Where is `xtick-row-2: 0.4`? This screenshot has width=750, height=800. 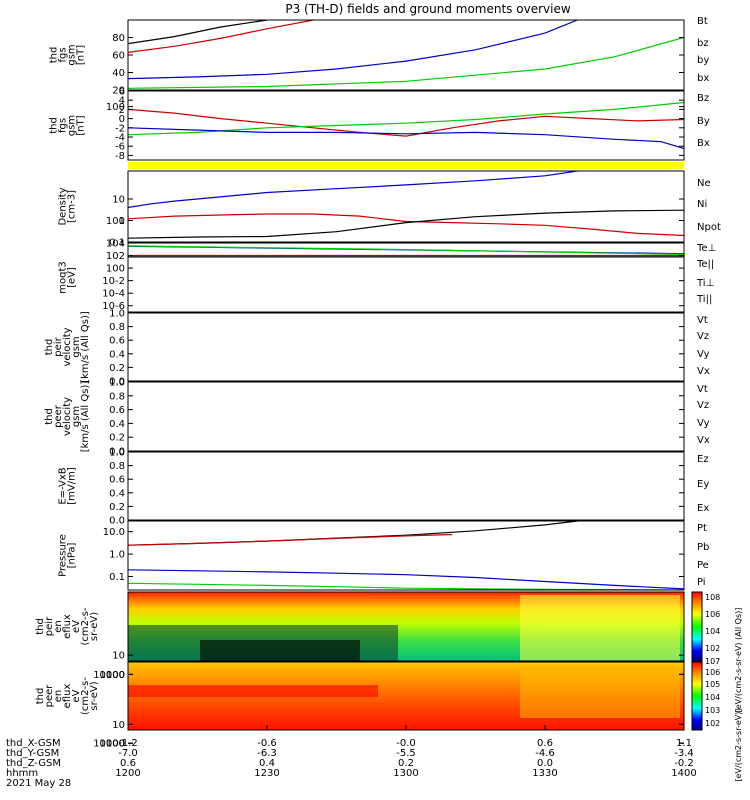
xtick-row-2: 0.4 is located at coordinates (267, 763).